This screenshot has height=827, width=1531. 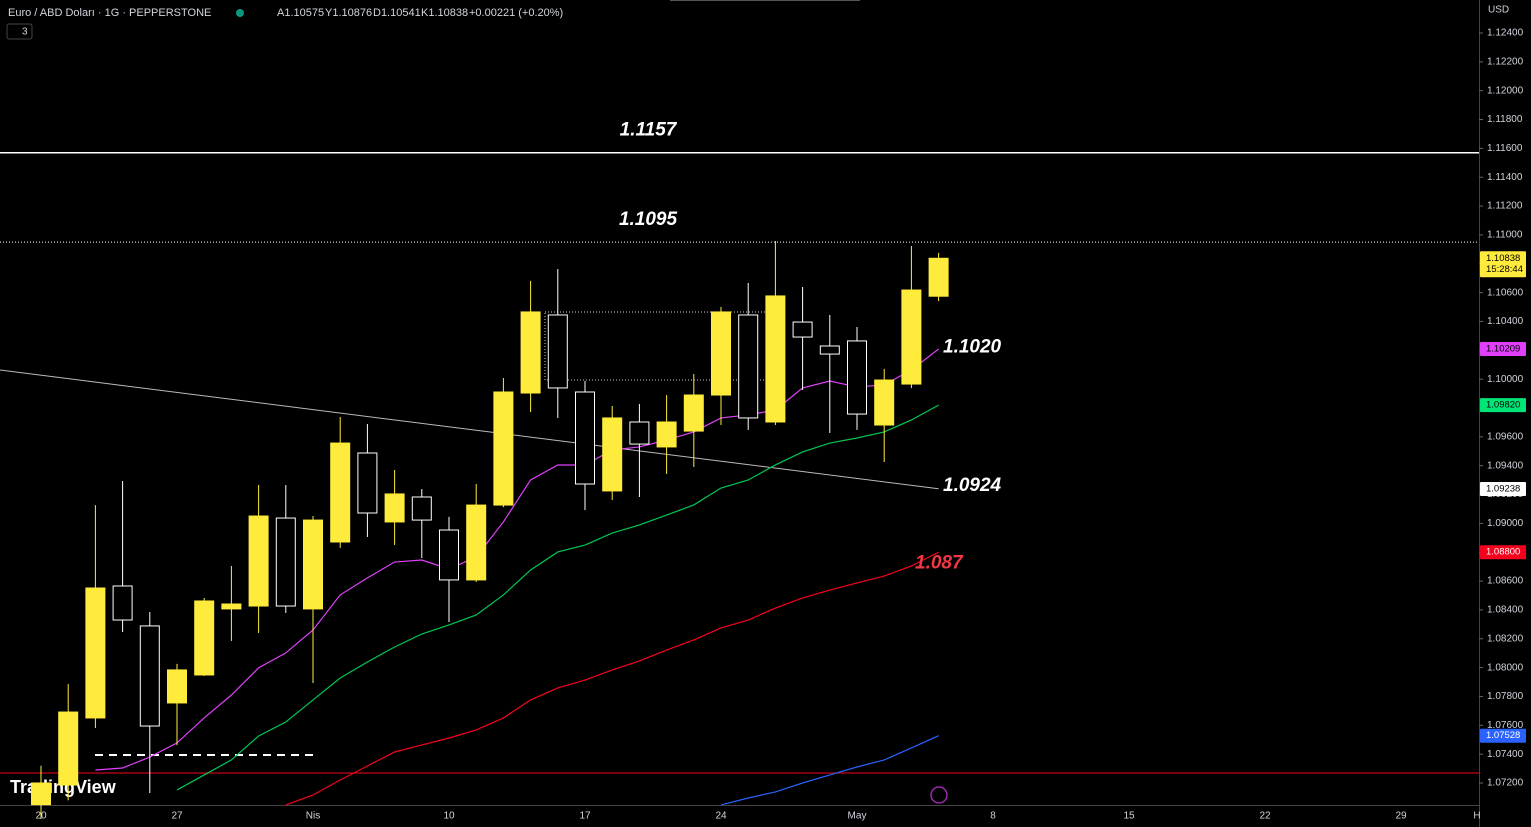 I want to click on price-tag-label: 1.09820, so click(x=1503, y=405).